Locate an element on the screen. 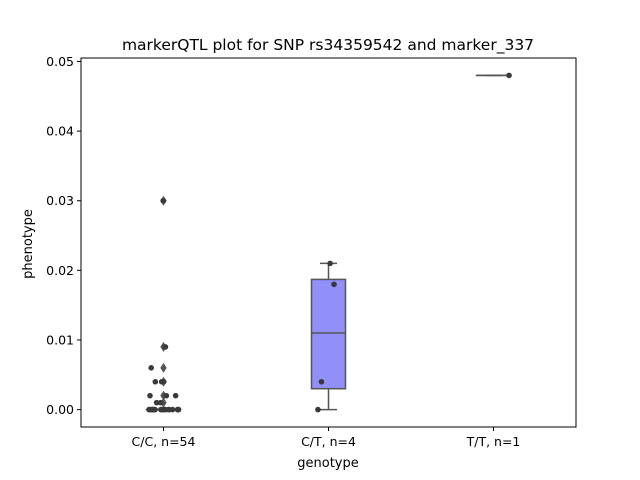 The image size is (640, 480). y-tick-label: 0.04 is located at coordinates (60, 131).